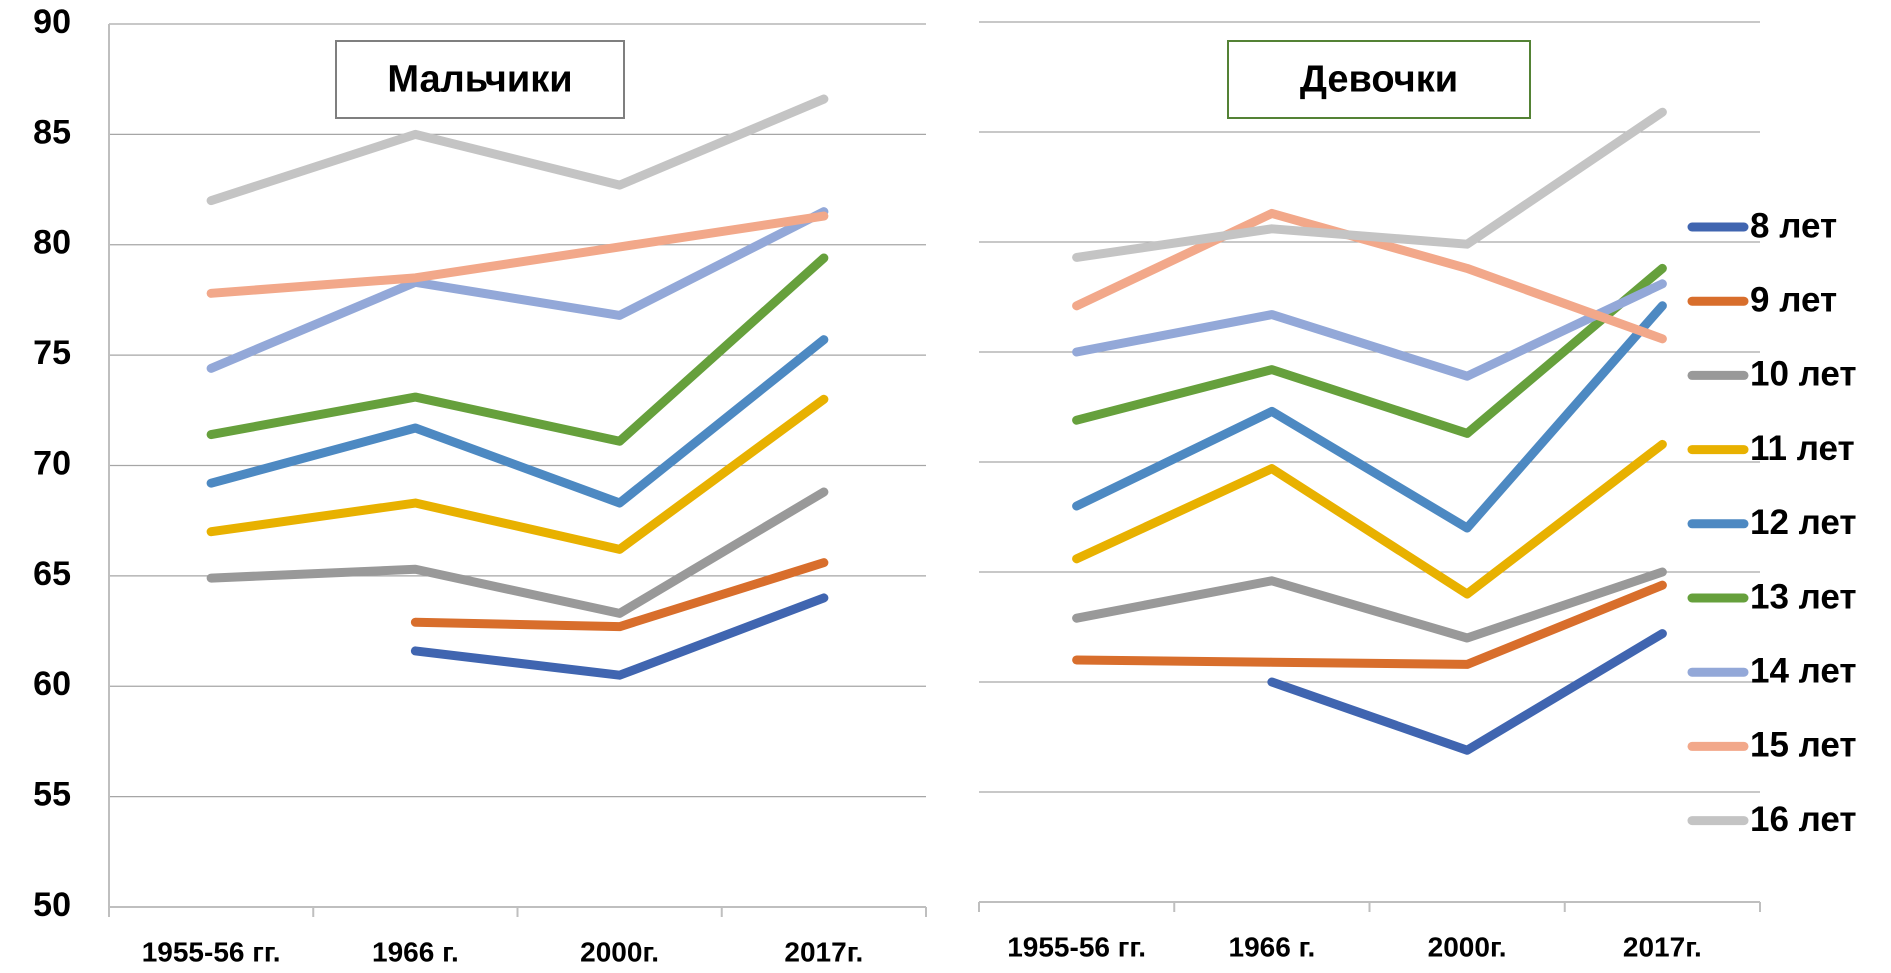  I want to click on legend-label: 13 лет, so click(1803, 596).